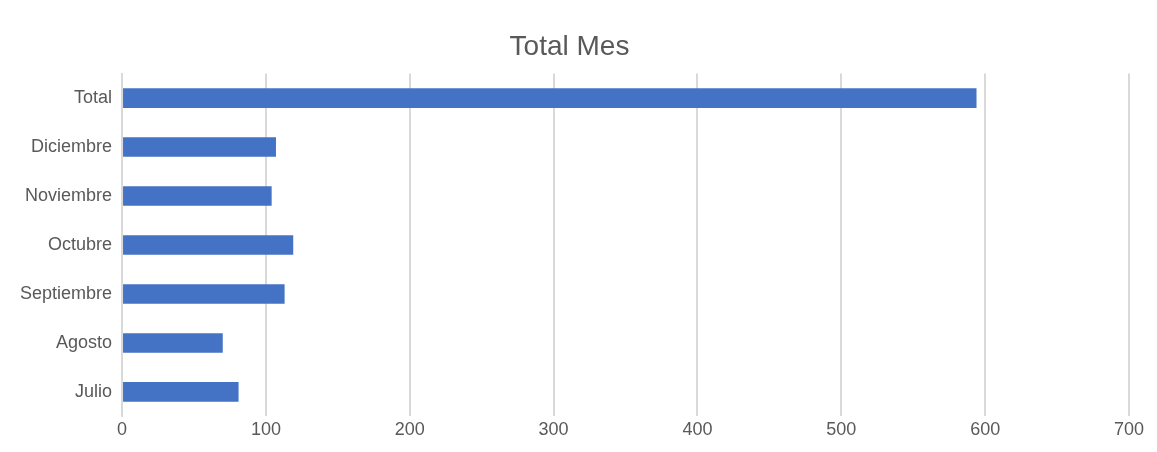 The image size is (1157, 452). What do you see at coordinates (94, 390) in the screenshot?
I see `y-tick-label: Julio` at bounding box center [94, 390].